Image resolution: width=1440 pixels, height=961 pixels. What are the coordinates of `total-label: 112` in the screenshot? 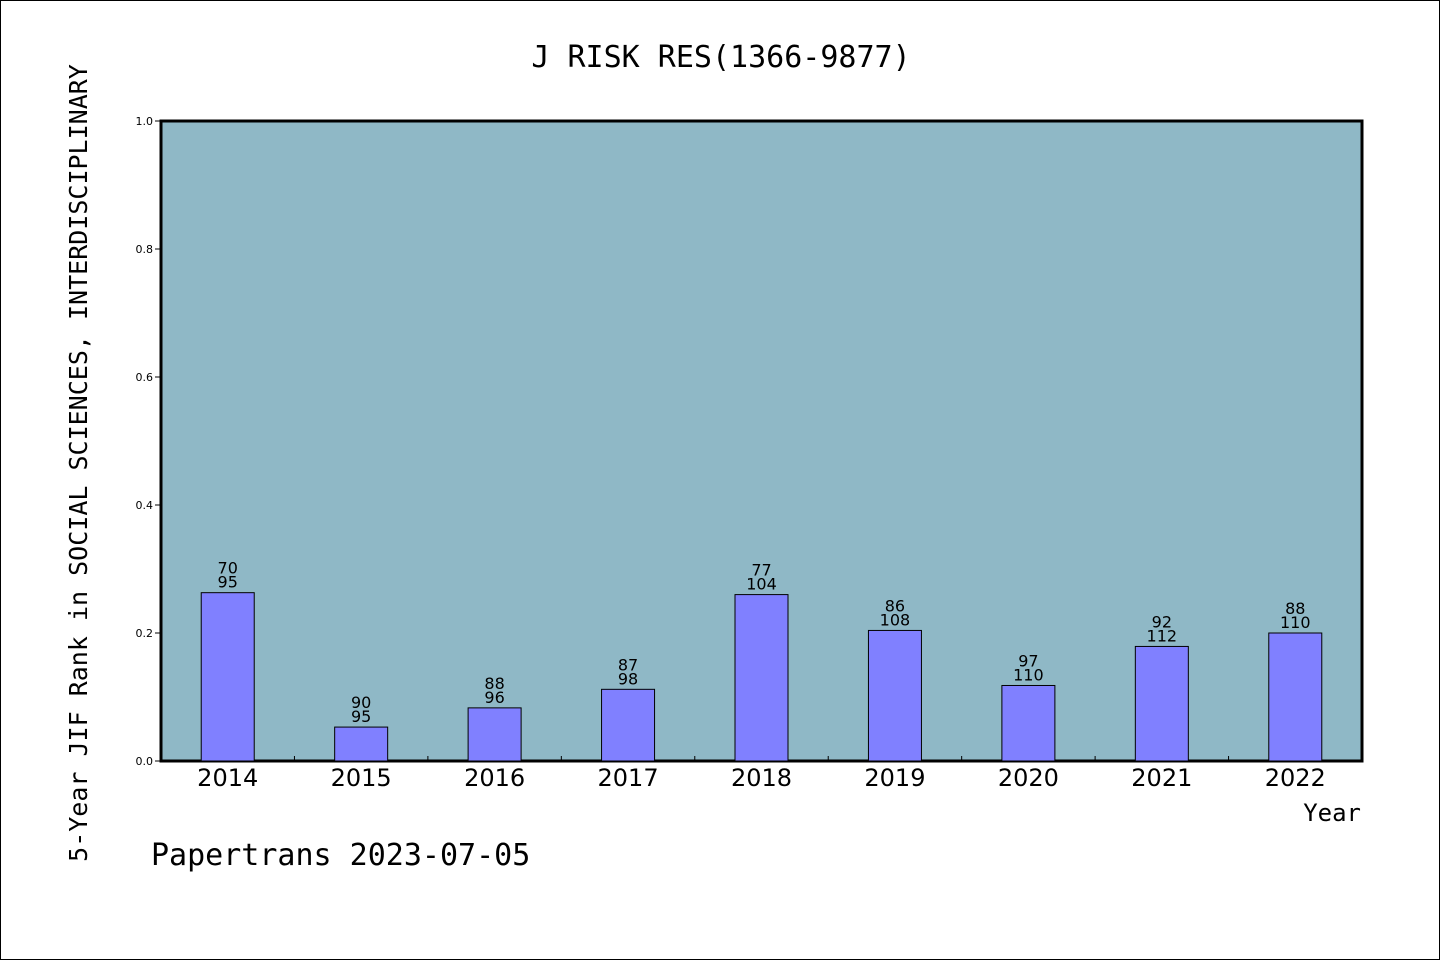 It's located at (1162, 635).